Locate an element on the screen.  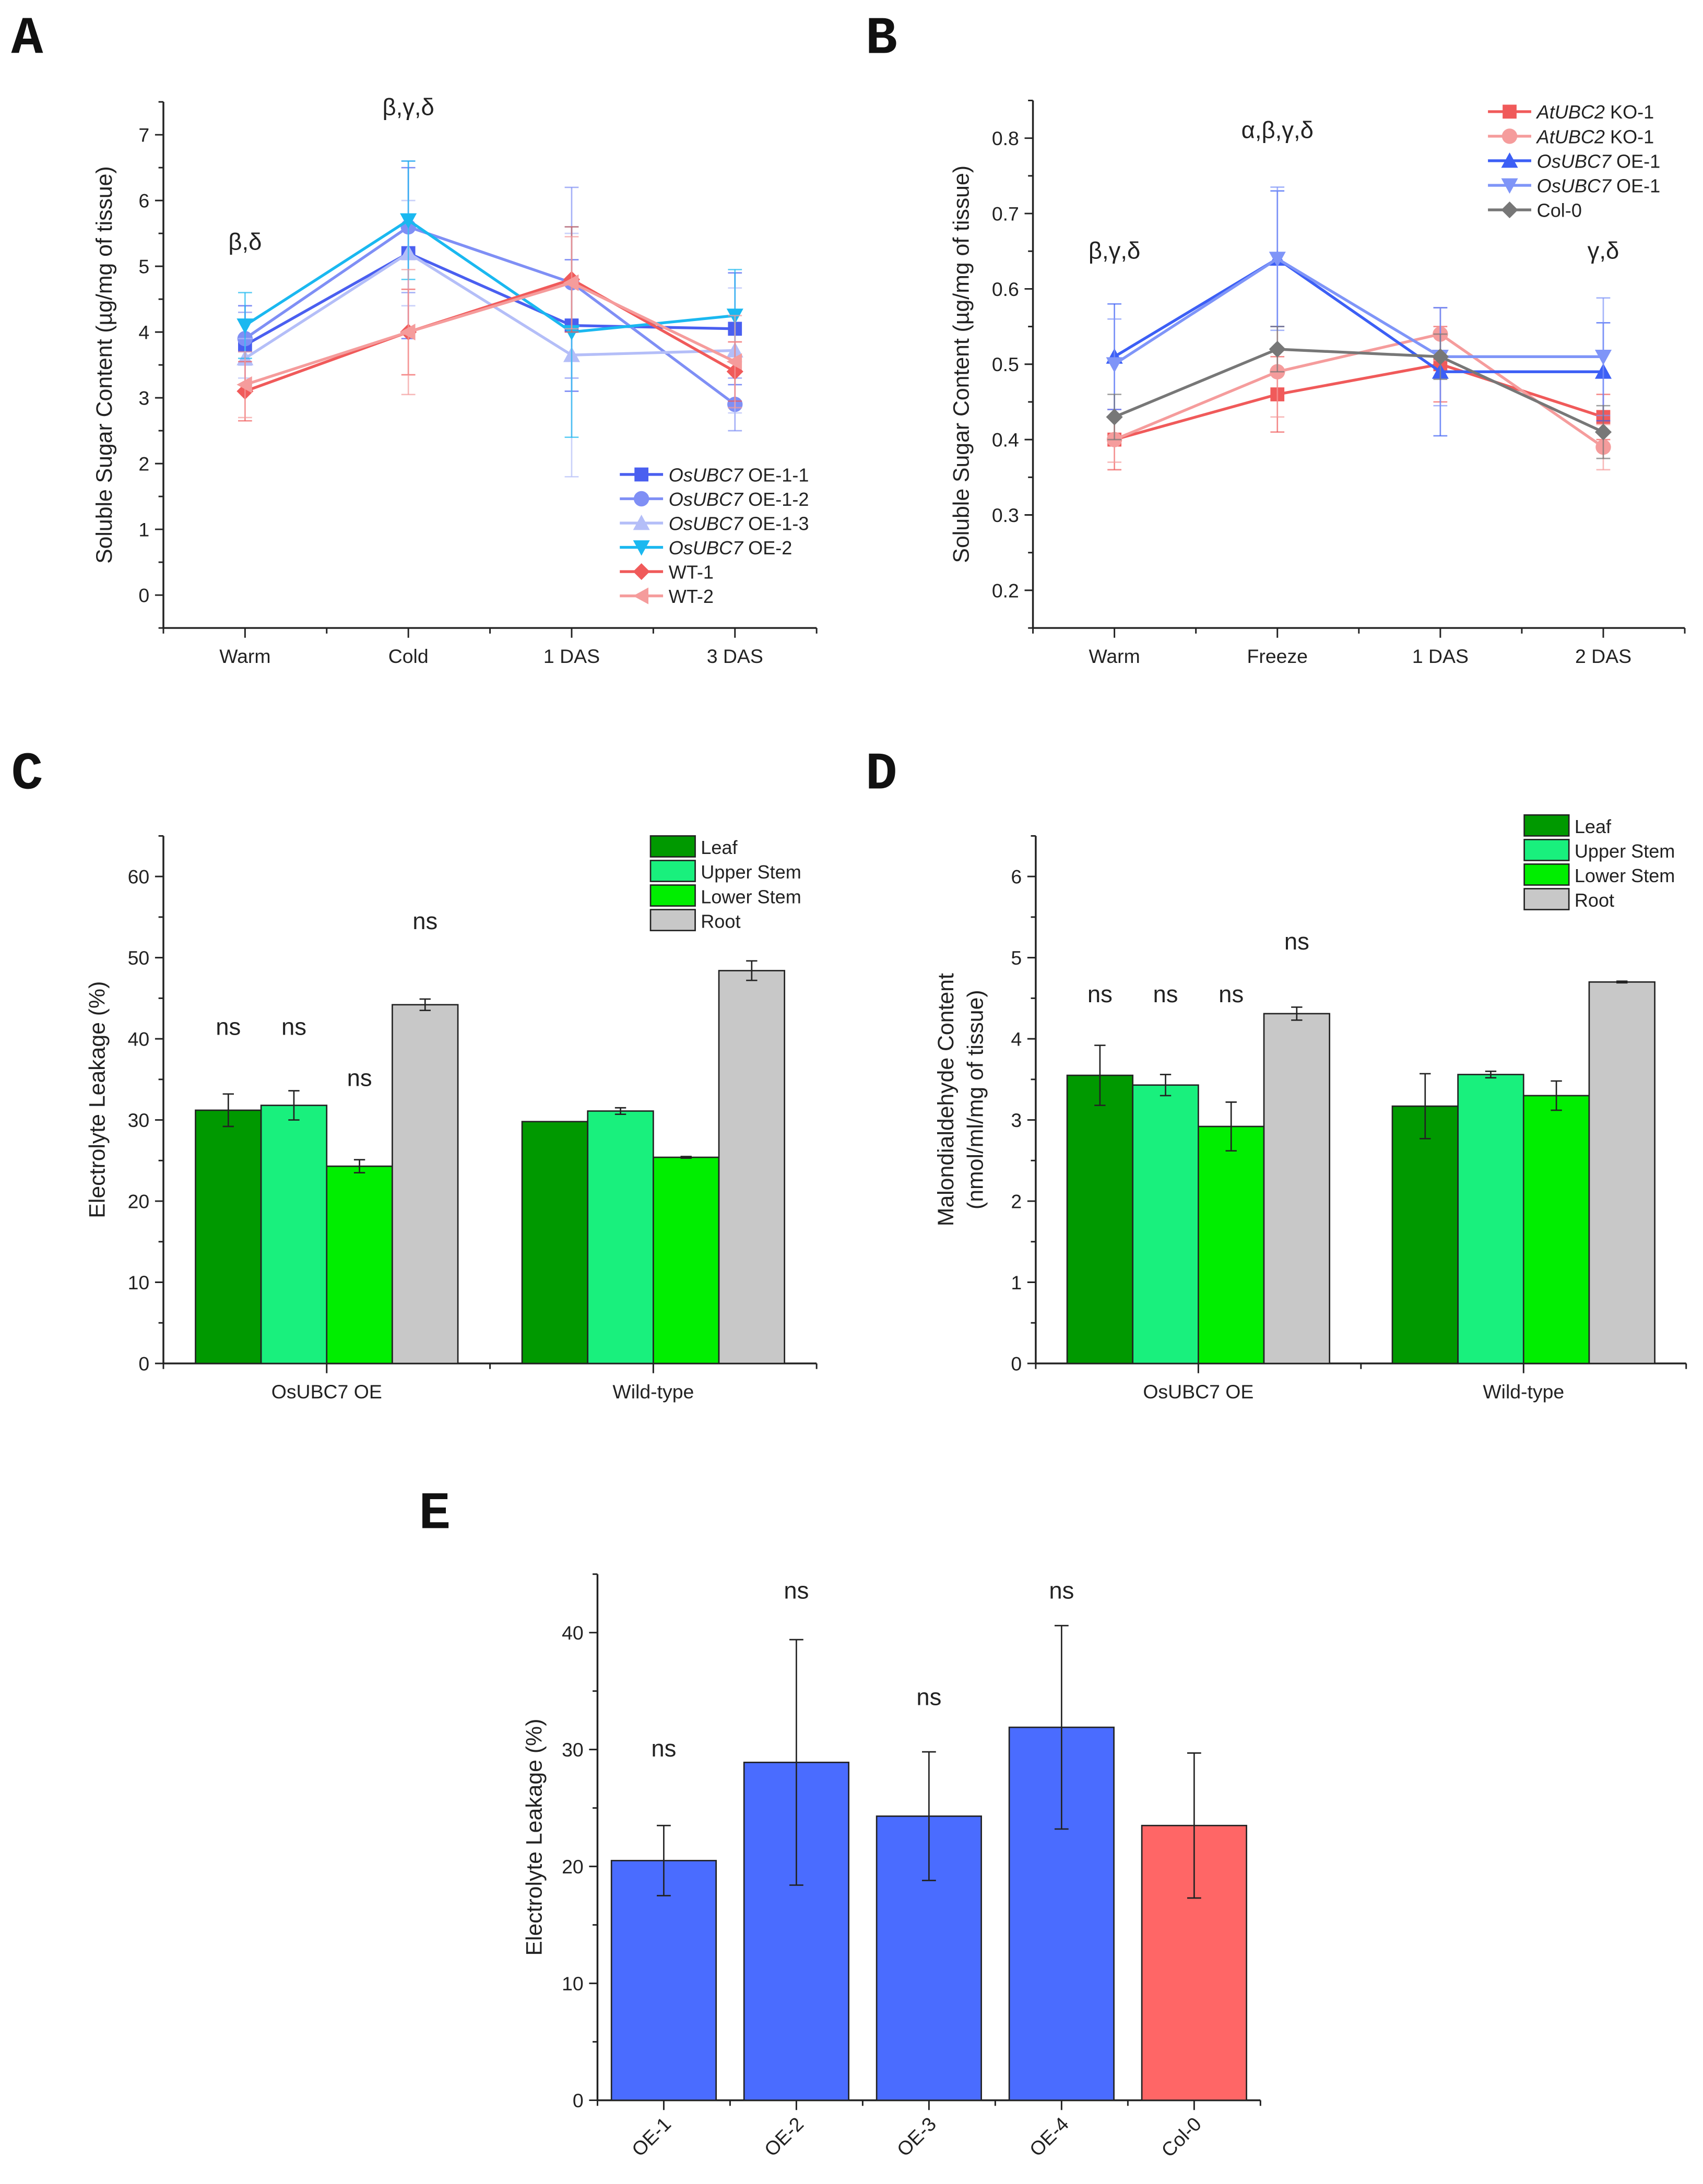
panel-letter: B is located at coordinates (881, 39).